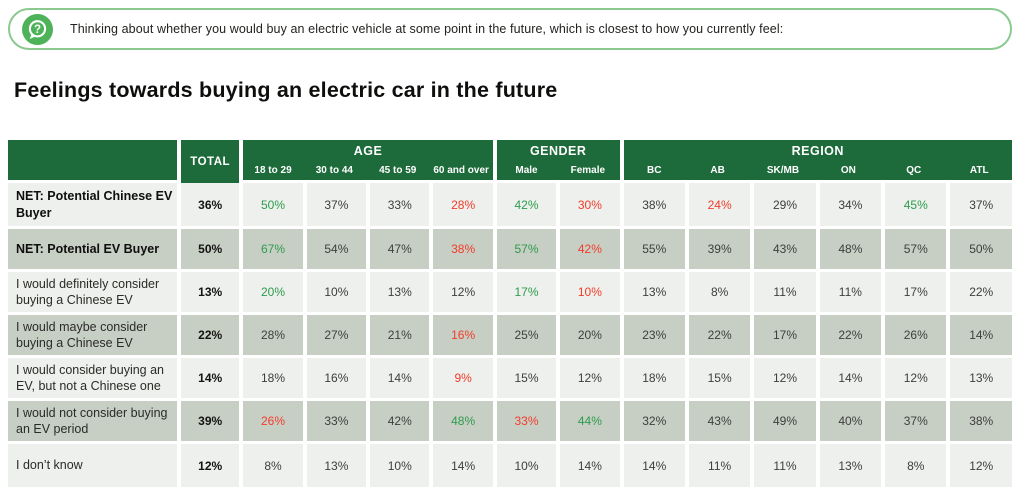 This screenshot has height=500, width=1020. Describe the element at coordinates (652, 172) in the screenshot. I see `column-header-bc: BC` at that location.